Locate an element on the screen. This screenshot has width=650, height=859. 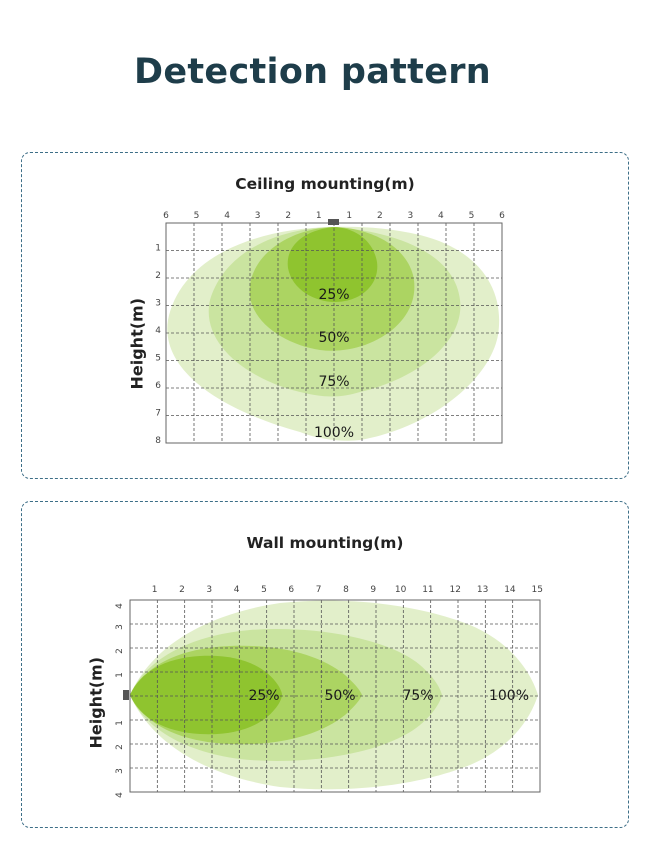
wall-x-tick-label: 14 is located at coordinates (510, 590).